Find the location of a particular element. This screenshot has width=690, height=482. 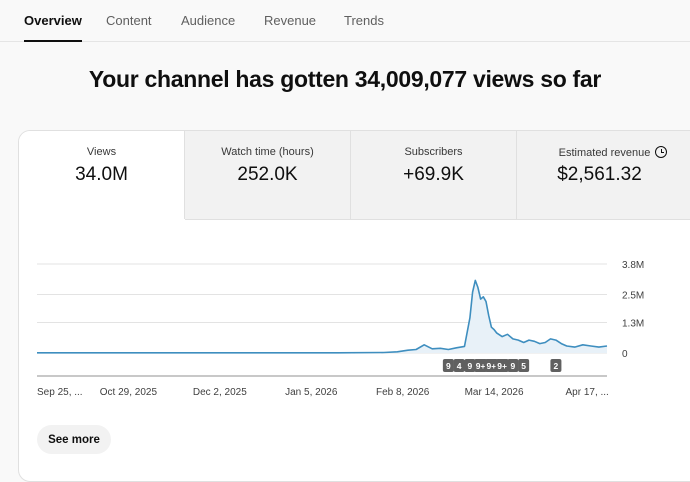

tab-trends: Trends is located at coordinates (364, 20).